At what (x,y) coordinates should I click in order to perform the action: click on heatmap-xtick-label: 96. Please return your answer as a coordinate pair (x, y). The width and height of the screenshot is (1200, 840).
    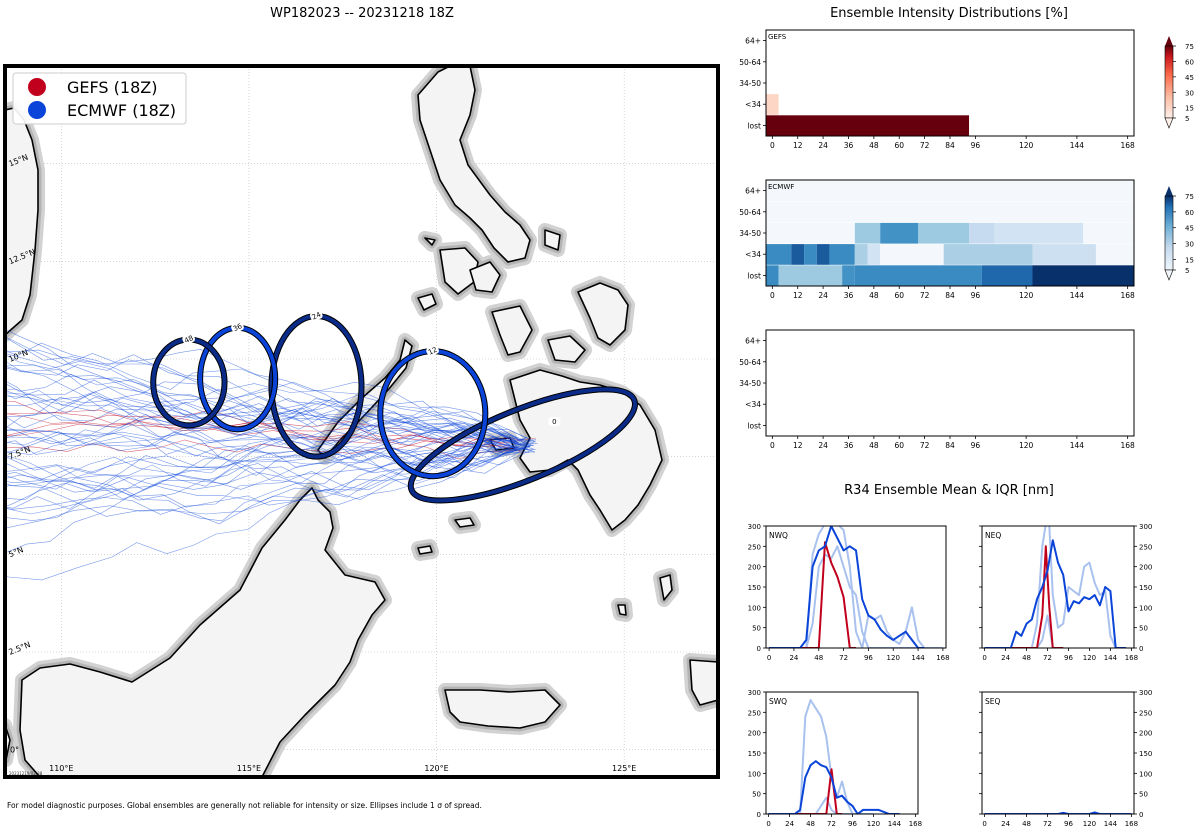
    Looking at the image, I should click on (976, 445).